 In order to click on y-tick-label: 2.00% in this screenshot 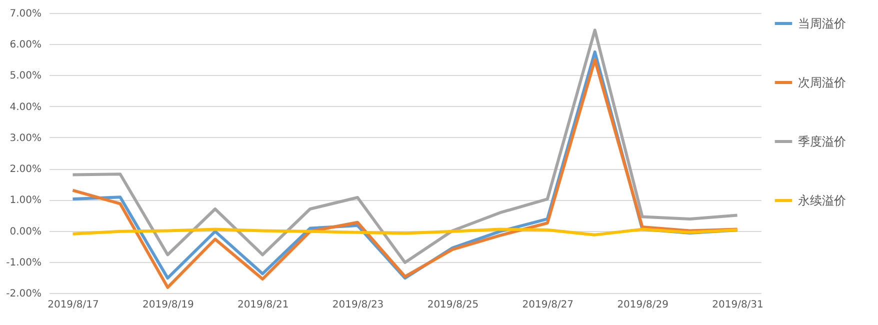, I will do `click(26, 170)`.